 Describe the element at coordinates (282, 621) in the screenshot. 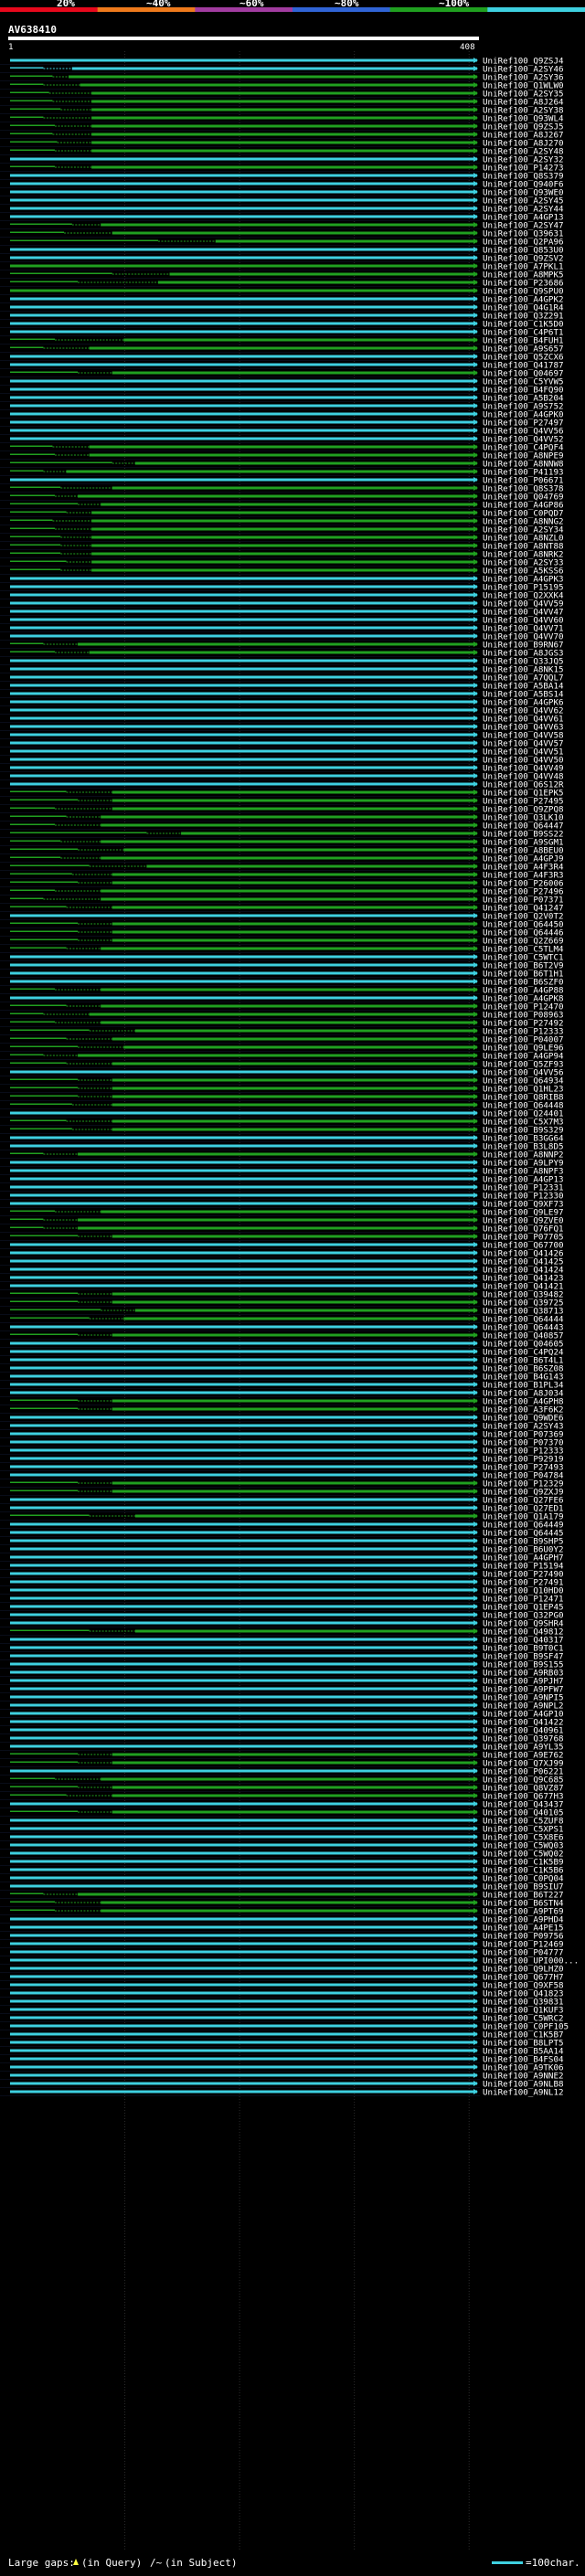

I see `hit-row: UniRef100_Q4VV60` at that location.